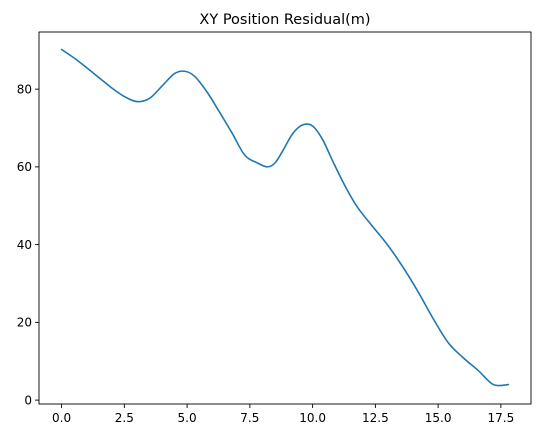  Describe the element at coordinates (438, 418) in the screenshot. I see `x-tick-label: 15.0` at that location.